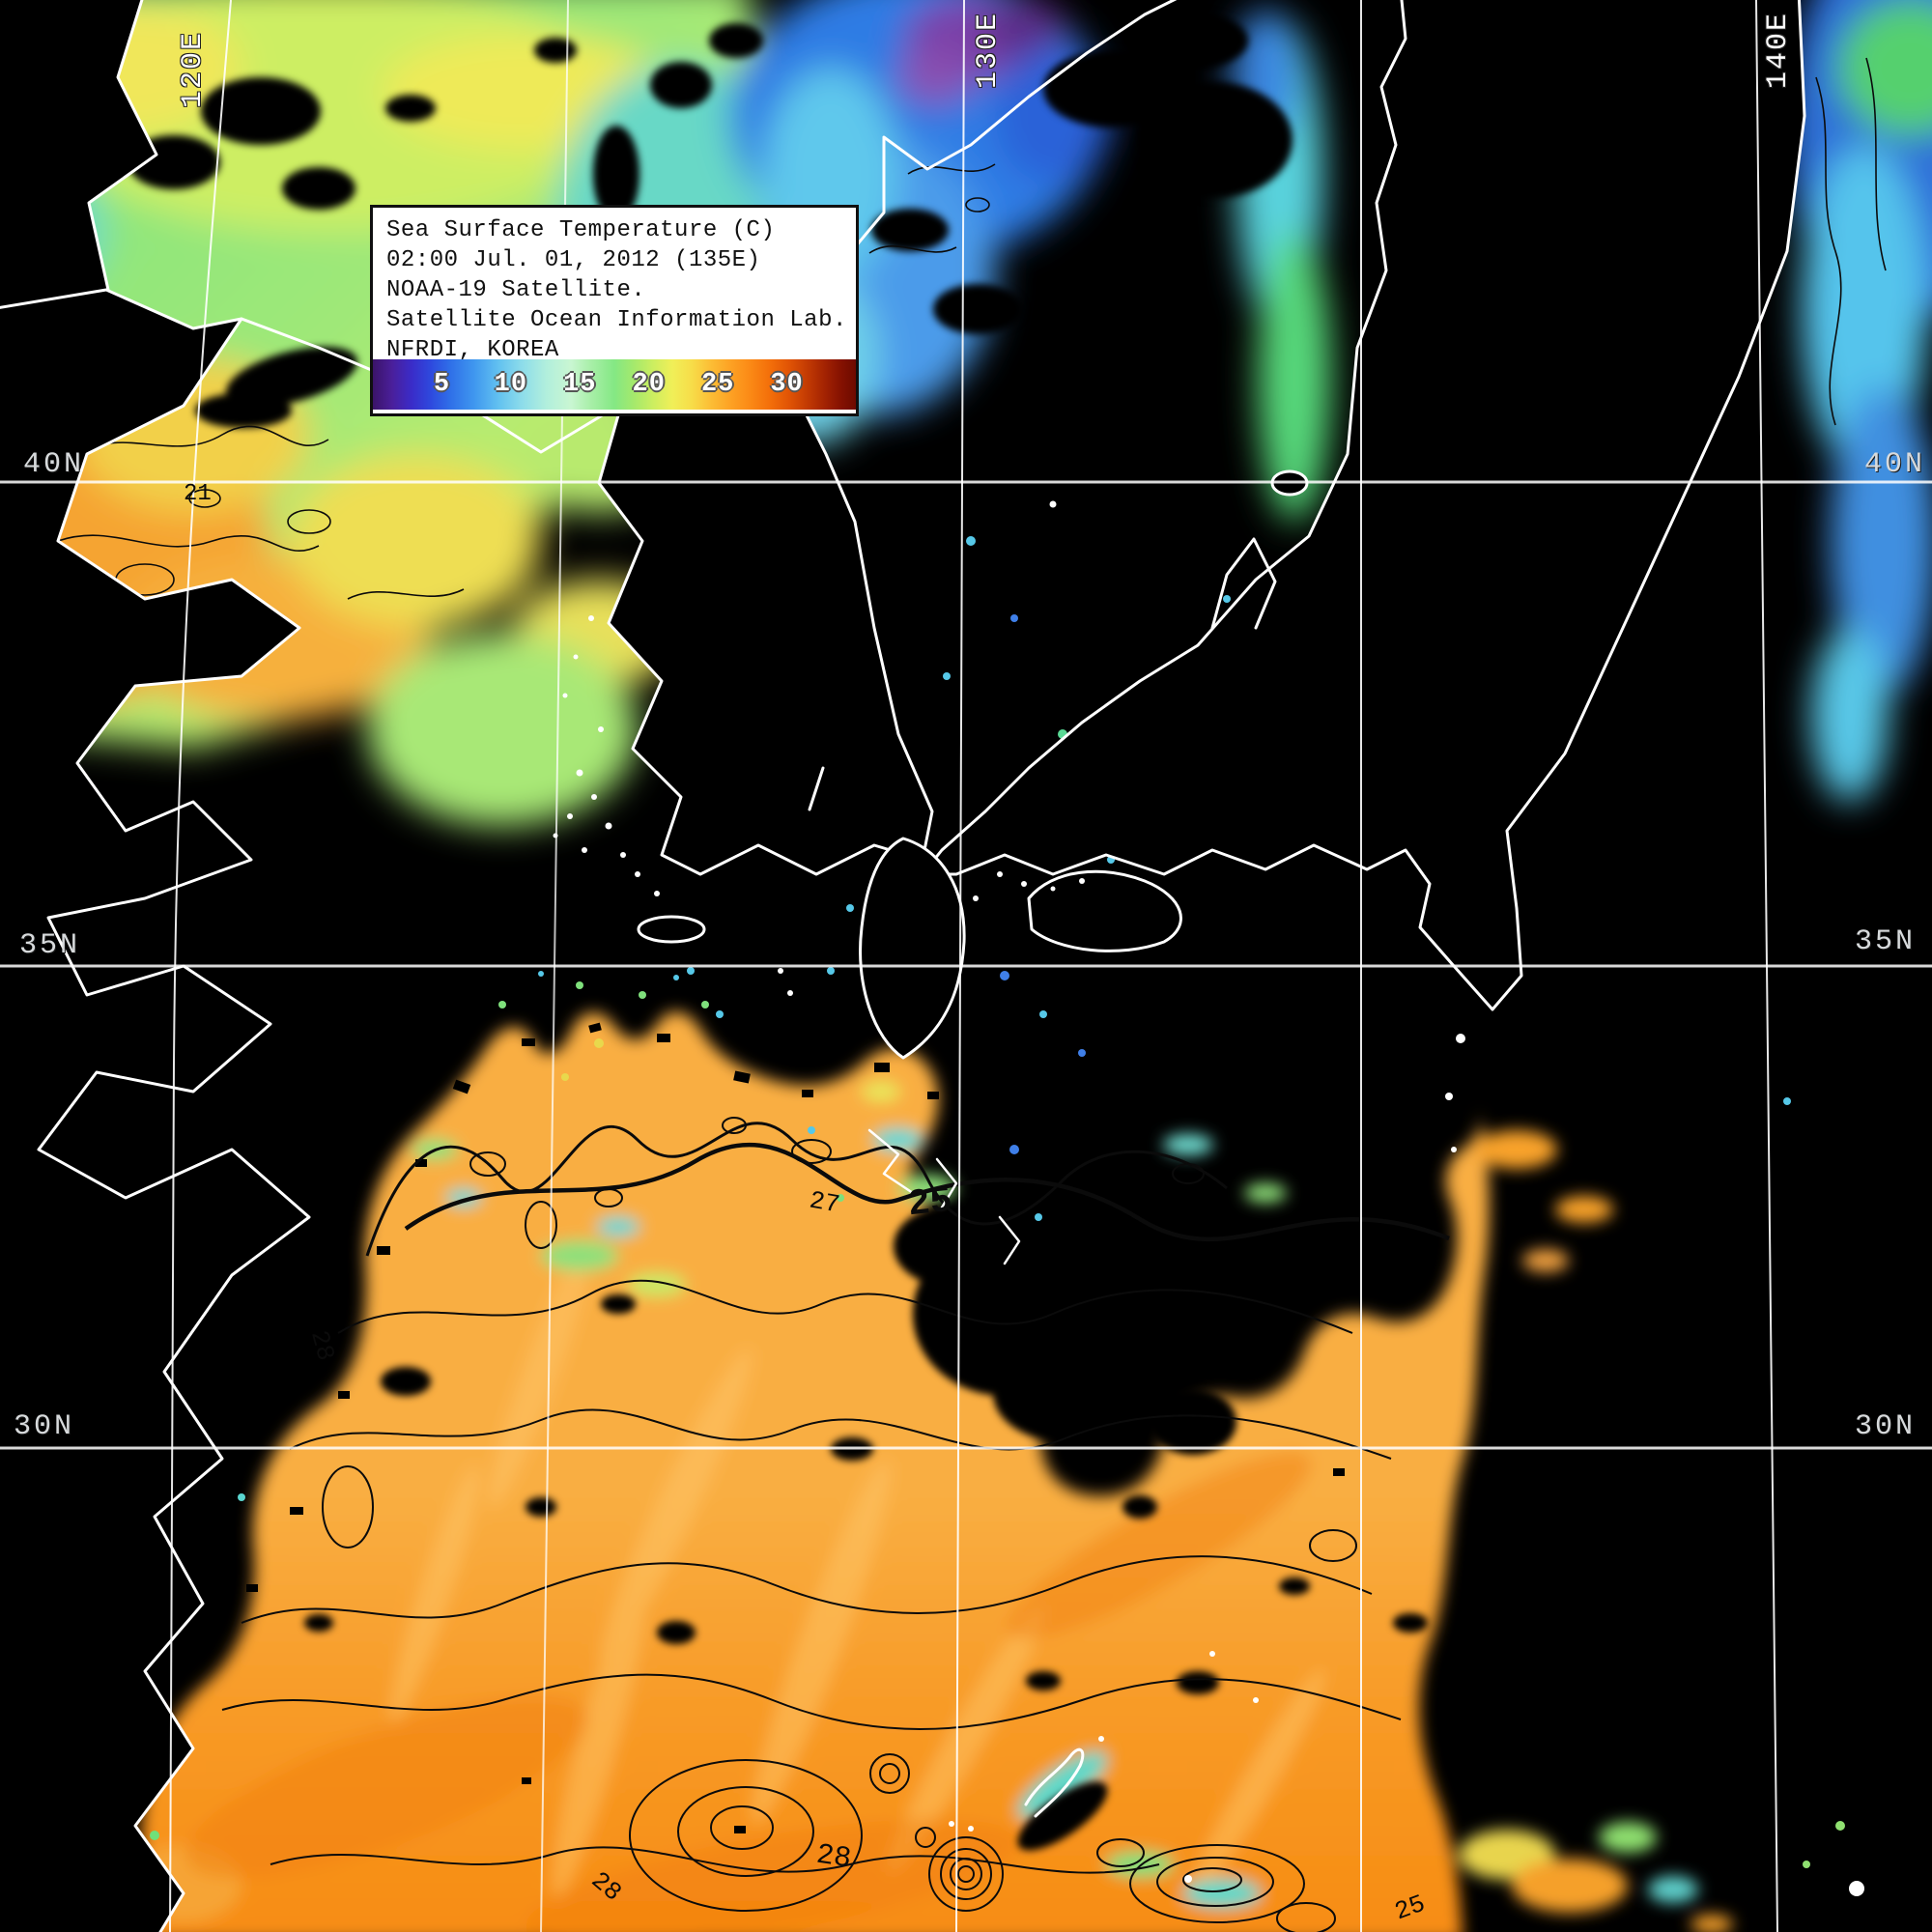 This screenshot has height=1932, width=1932. I want to click on lat-label-right-35n: 35N, so click(1886, 941).